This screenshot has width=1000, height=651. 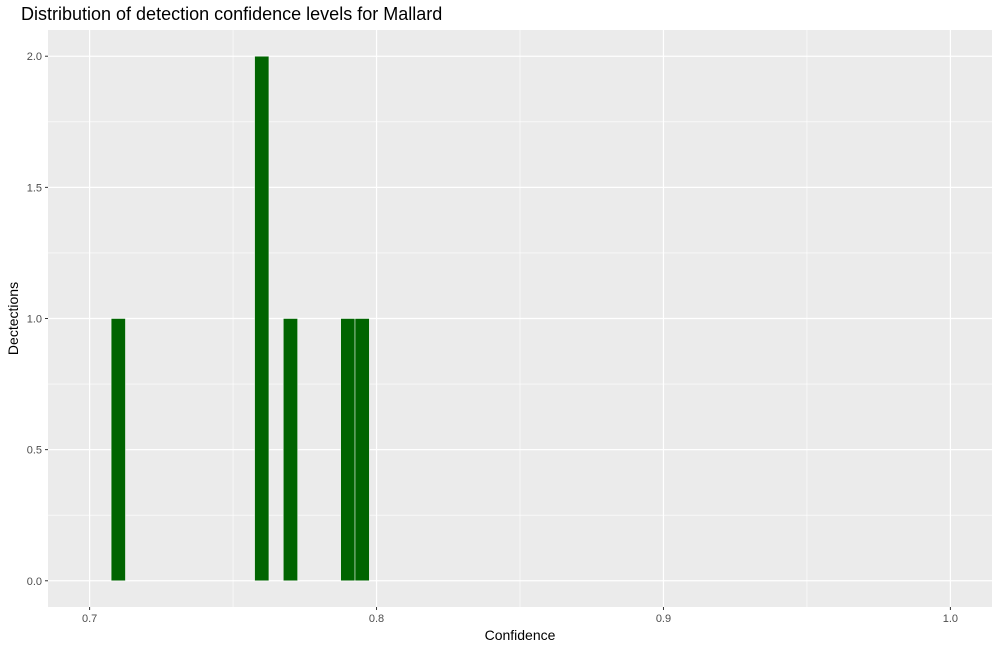 What do you see at coordinates (520, 616) in the screenshot?
I see `x-axis: 0.7 0.8 0.9 1.0` at bounding box center [520, 616].